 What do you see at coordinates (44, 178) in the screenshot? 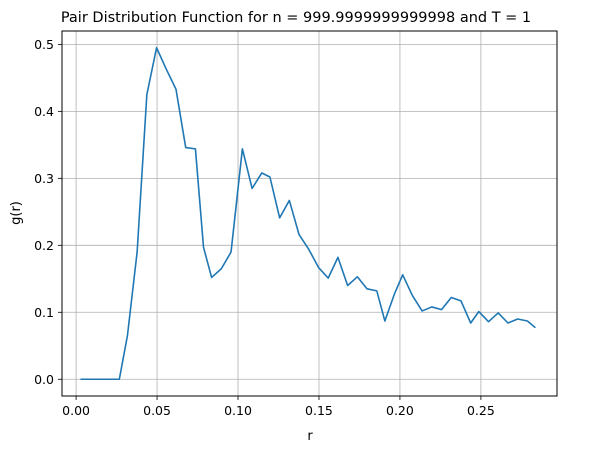
I see `y-tick-label: 0.3` at bounding box center [44, 178].